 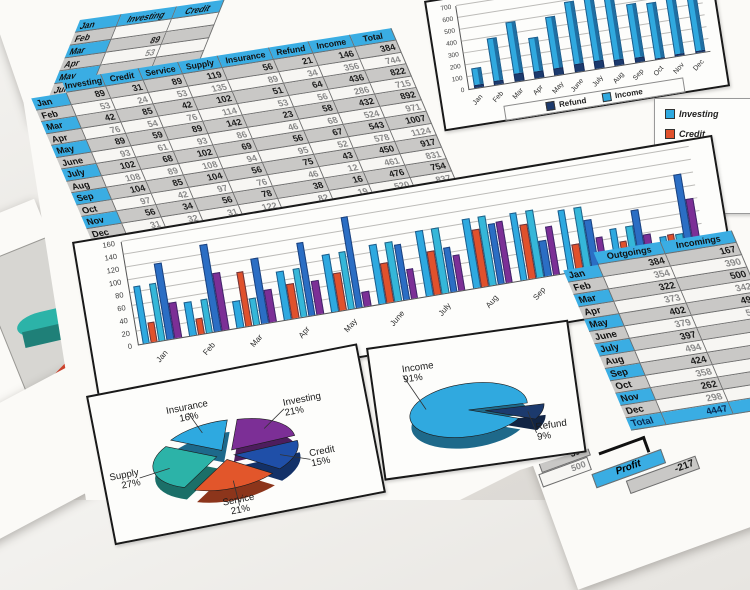 I want to click on y-axis-tick-label: 100, so click(x=457, y=79).